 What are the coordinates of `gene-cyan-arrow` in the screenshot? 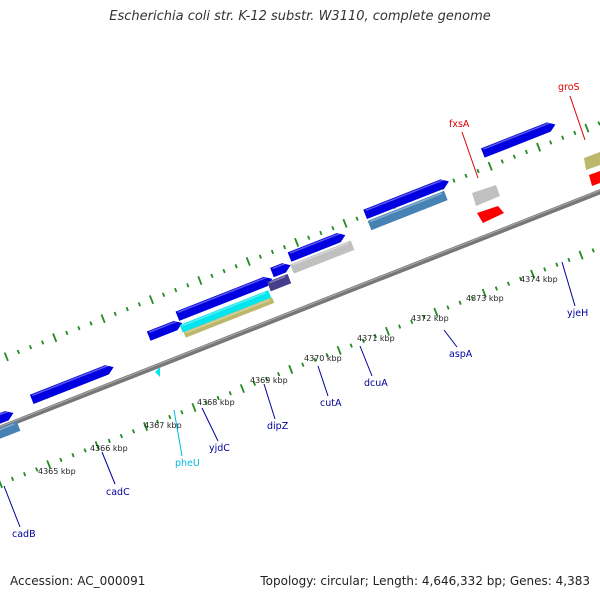 It's located at (225, 311).